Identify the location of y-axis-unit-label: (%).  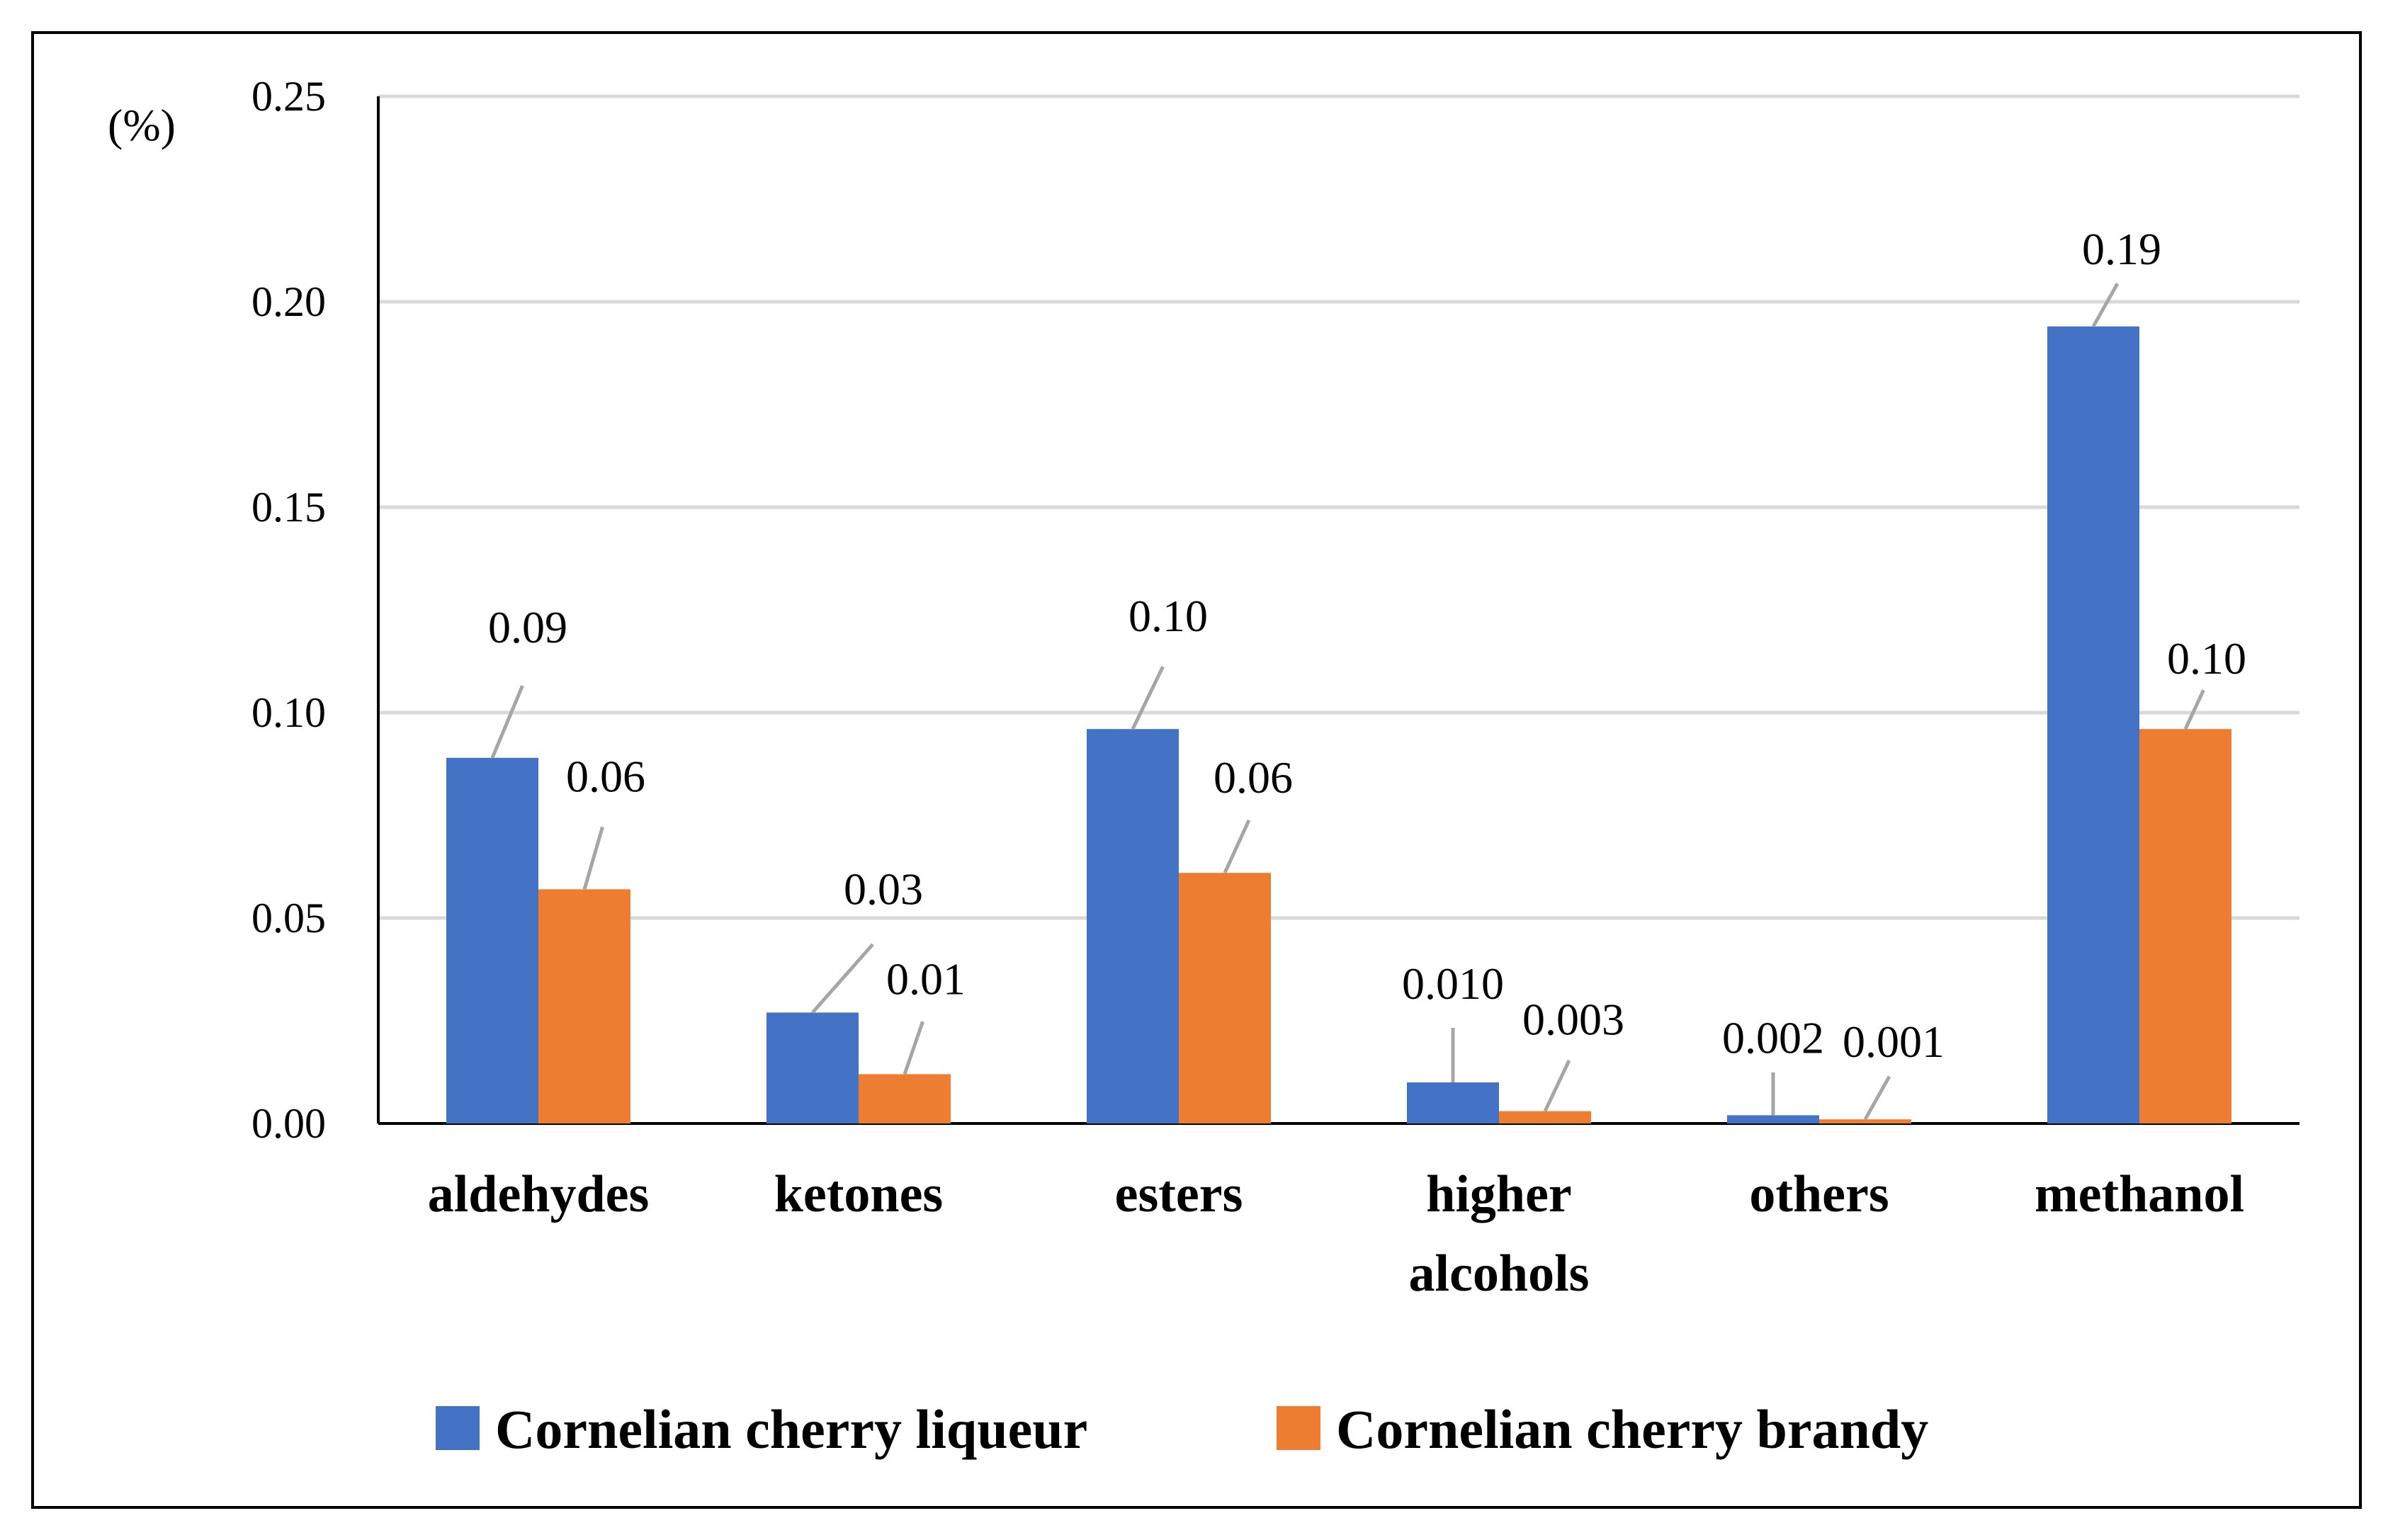
(142, 125).